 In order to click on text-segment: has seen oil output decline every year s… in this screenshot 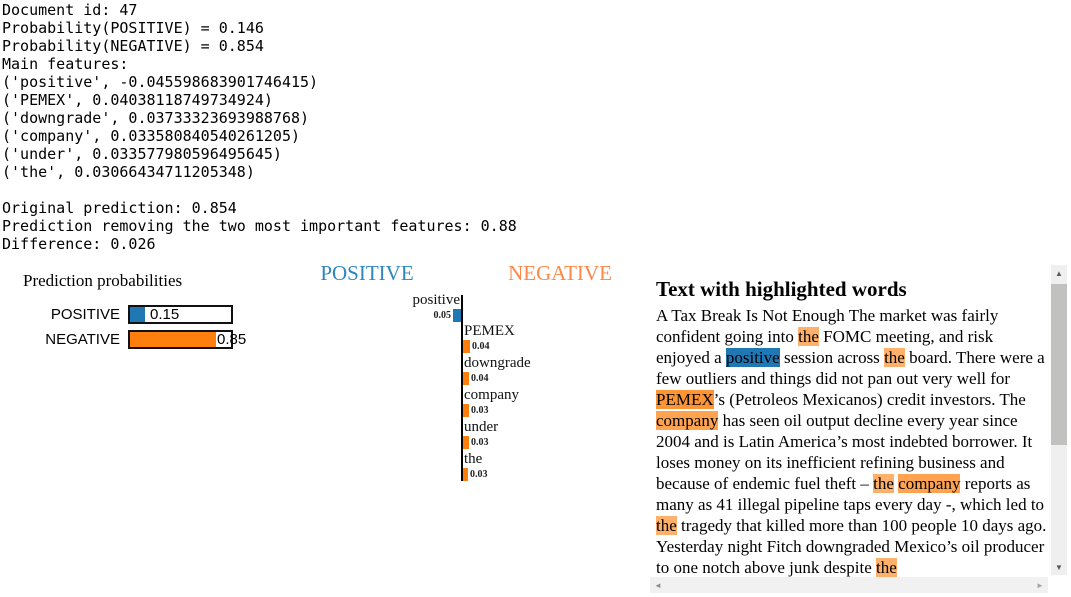, I will do `click(844, 452)`.